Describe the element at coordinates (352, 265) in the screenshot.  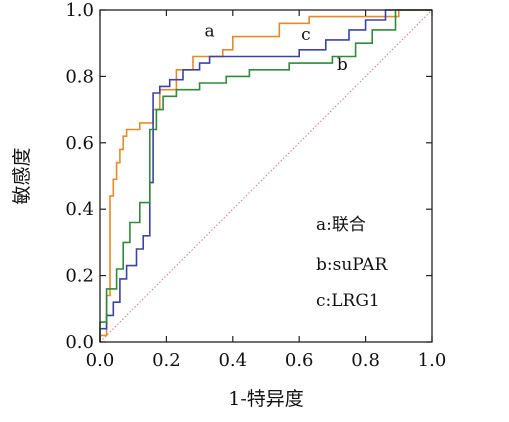
I see `legend-entry-b: b:suPAR` at that location.